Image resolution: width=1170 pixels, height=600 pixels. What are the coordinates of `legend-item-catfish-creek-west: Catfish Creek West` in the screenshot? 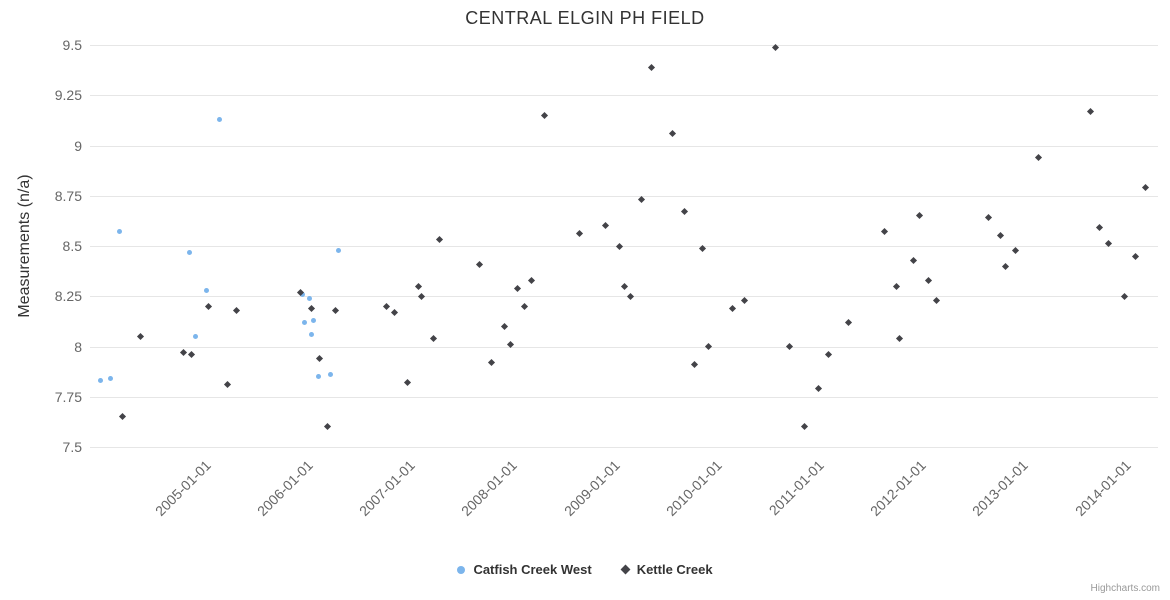 It's located at (524, 569).